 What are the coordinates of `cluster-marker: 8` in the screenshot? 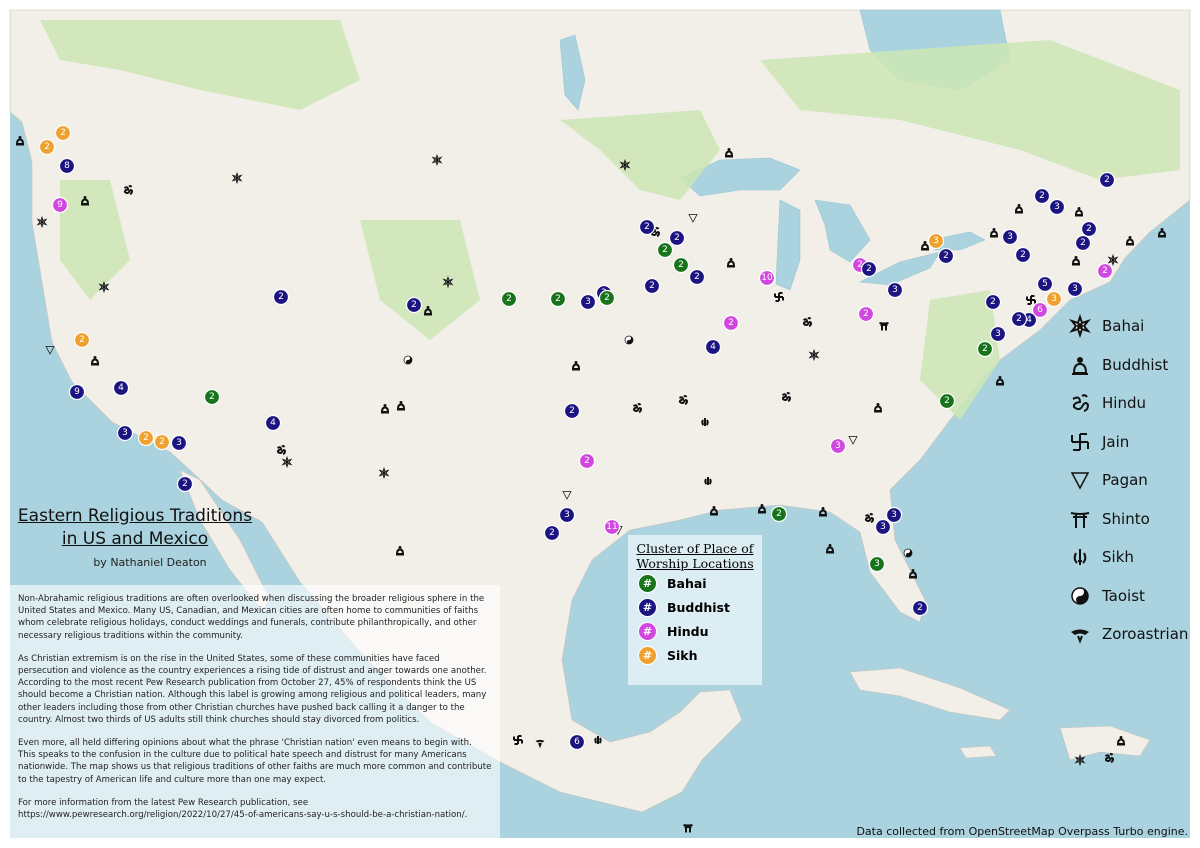 It's located at (67, 166).